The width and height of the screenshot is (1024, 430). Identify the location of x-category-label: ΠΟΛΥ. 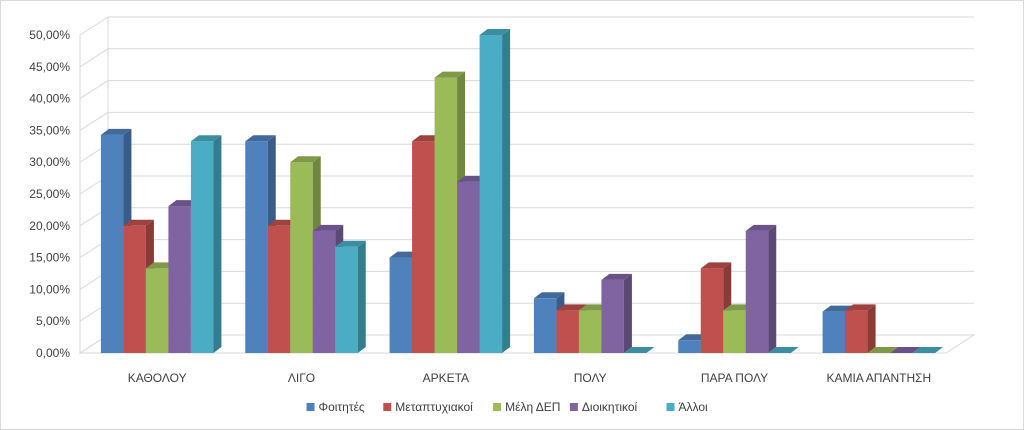
(590, 378).